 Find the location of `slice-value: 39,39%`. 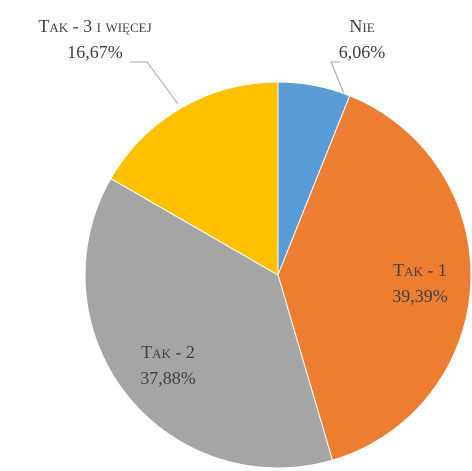

slice-value: 39,39% is located at coordinates (420, 296).